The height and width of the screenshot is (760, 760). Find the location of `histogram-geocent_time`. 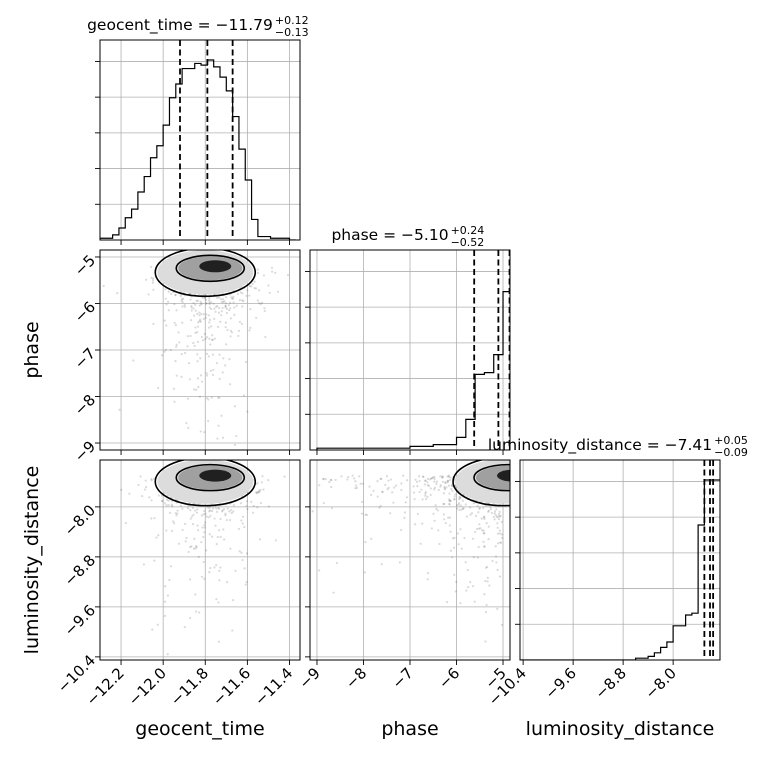

histogram-geocent_time is located at coordinates (198, 149).